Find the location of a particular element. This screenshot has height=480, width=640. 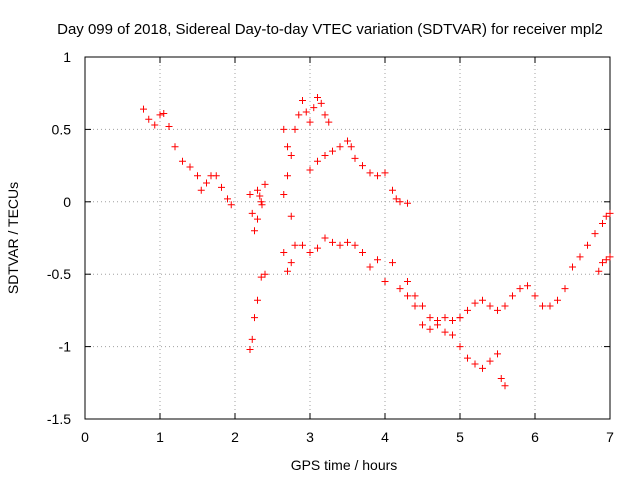

x-tick-label: 7 is located at coordinates (610, 437).